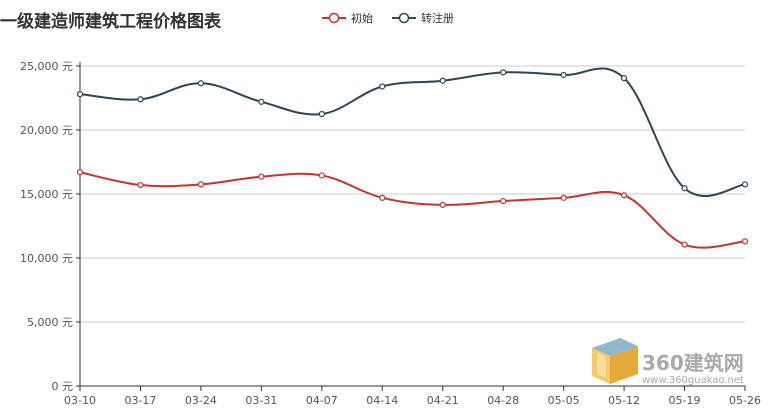 The height and width of the screenshot is (414, 778). Describe the element at coordinates (322, 400) in the screenshot. I see `x-tick-label: 04-07` at that location.